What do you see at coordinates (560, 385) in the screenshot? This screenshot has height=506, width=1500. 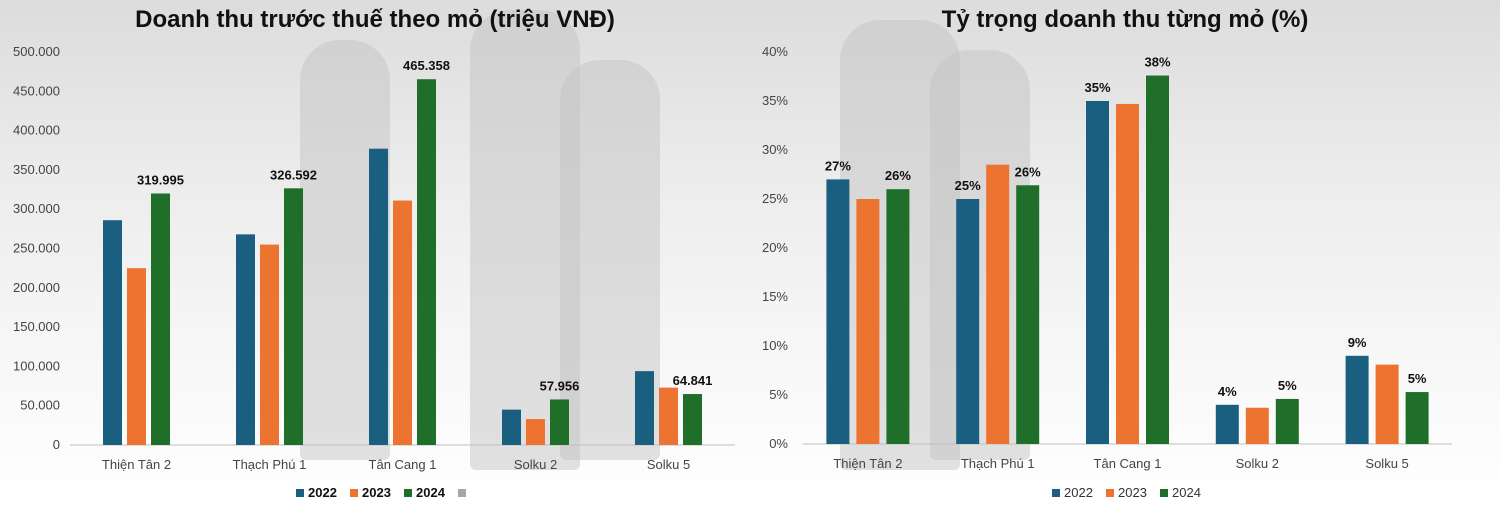 I see `data-label-2024: 57.956` at bounding box center [560, 385].